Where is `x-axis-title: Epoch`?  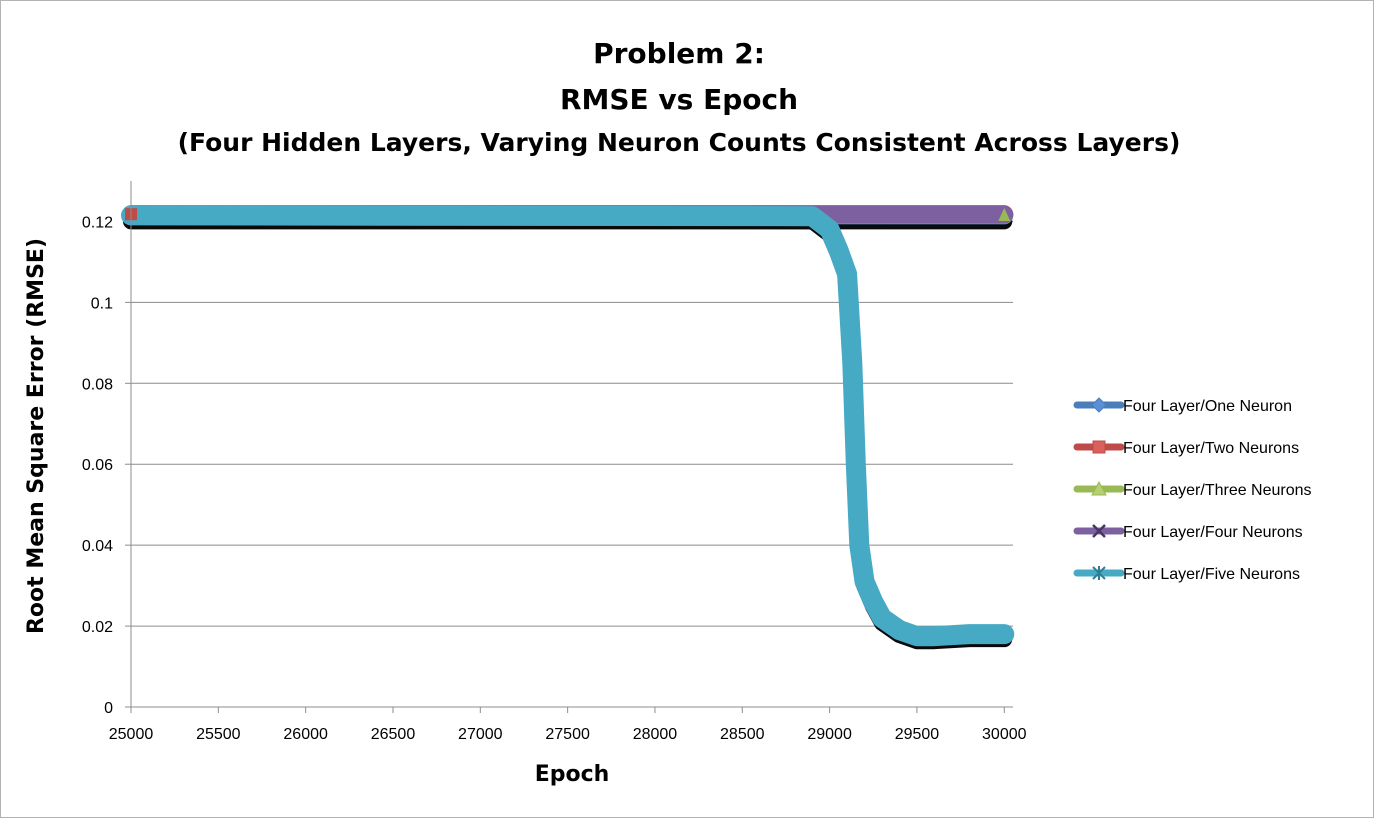 x-axis-title: Epoch is located at coordinates (572, 774).